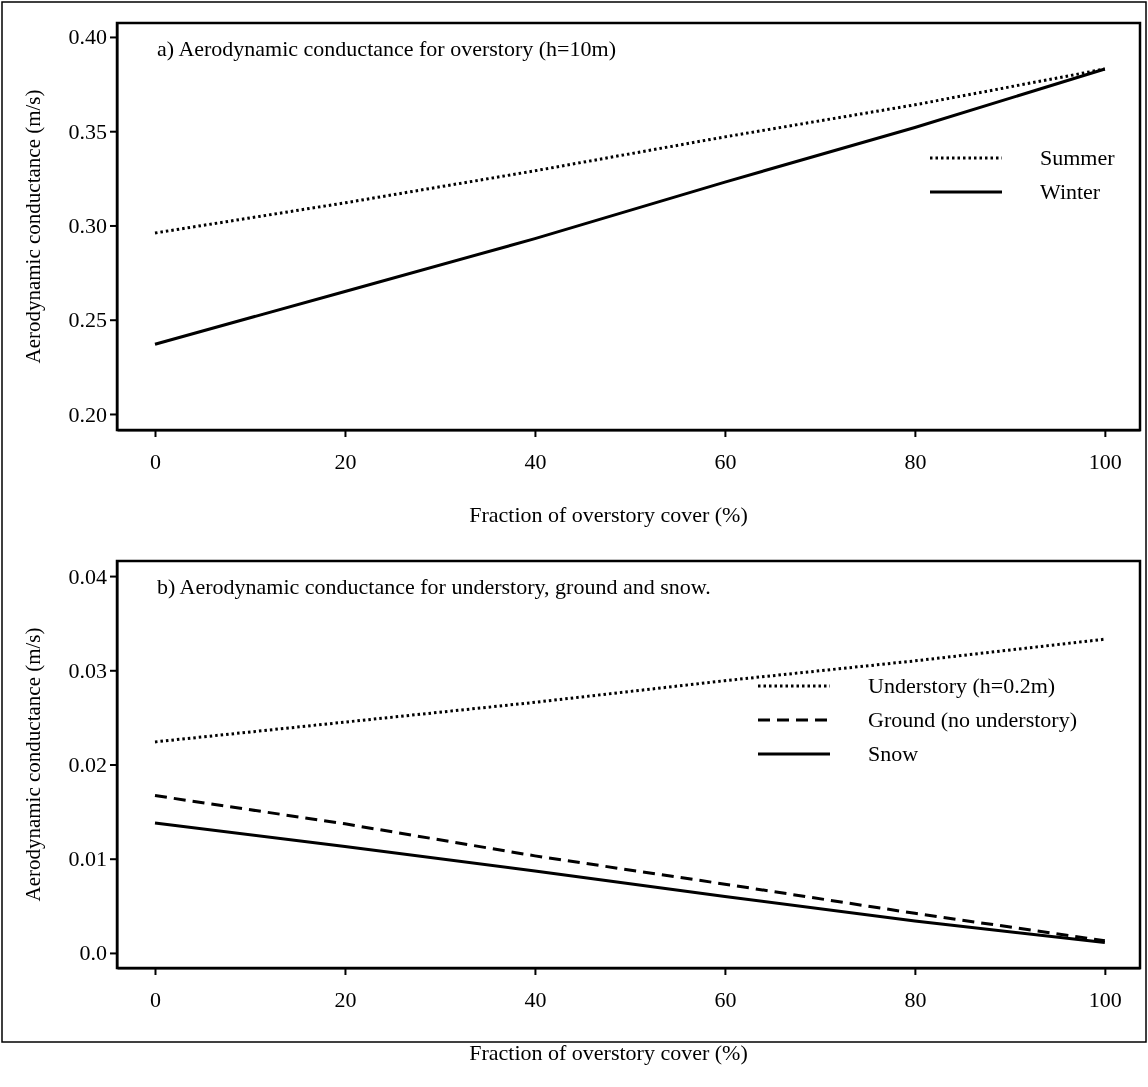  Describe the element at coordinates (962, 685) in the screenshot. I see `legend-label: Understory (h=0.2m)` at that location.